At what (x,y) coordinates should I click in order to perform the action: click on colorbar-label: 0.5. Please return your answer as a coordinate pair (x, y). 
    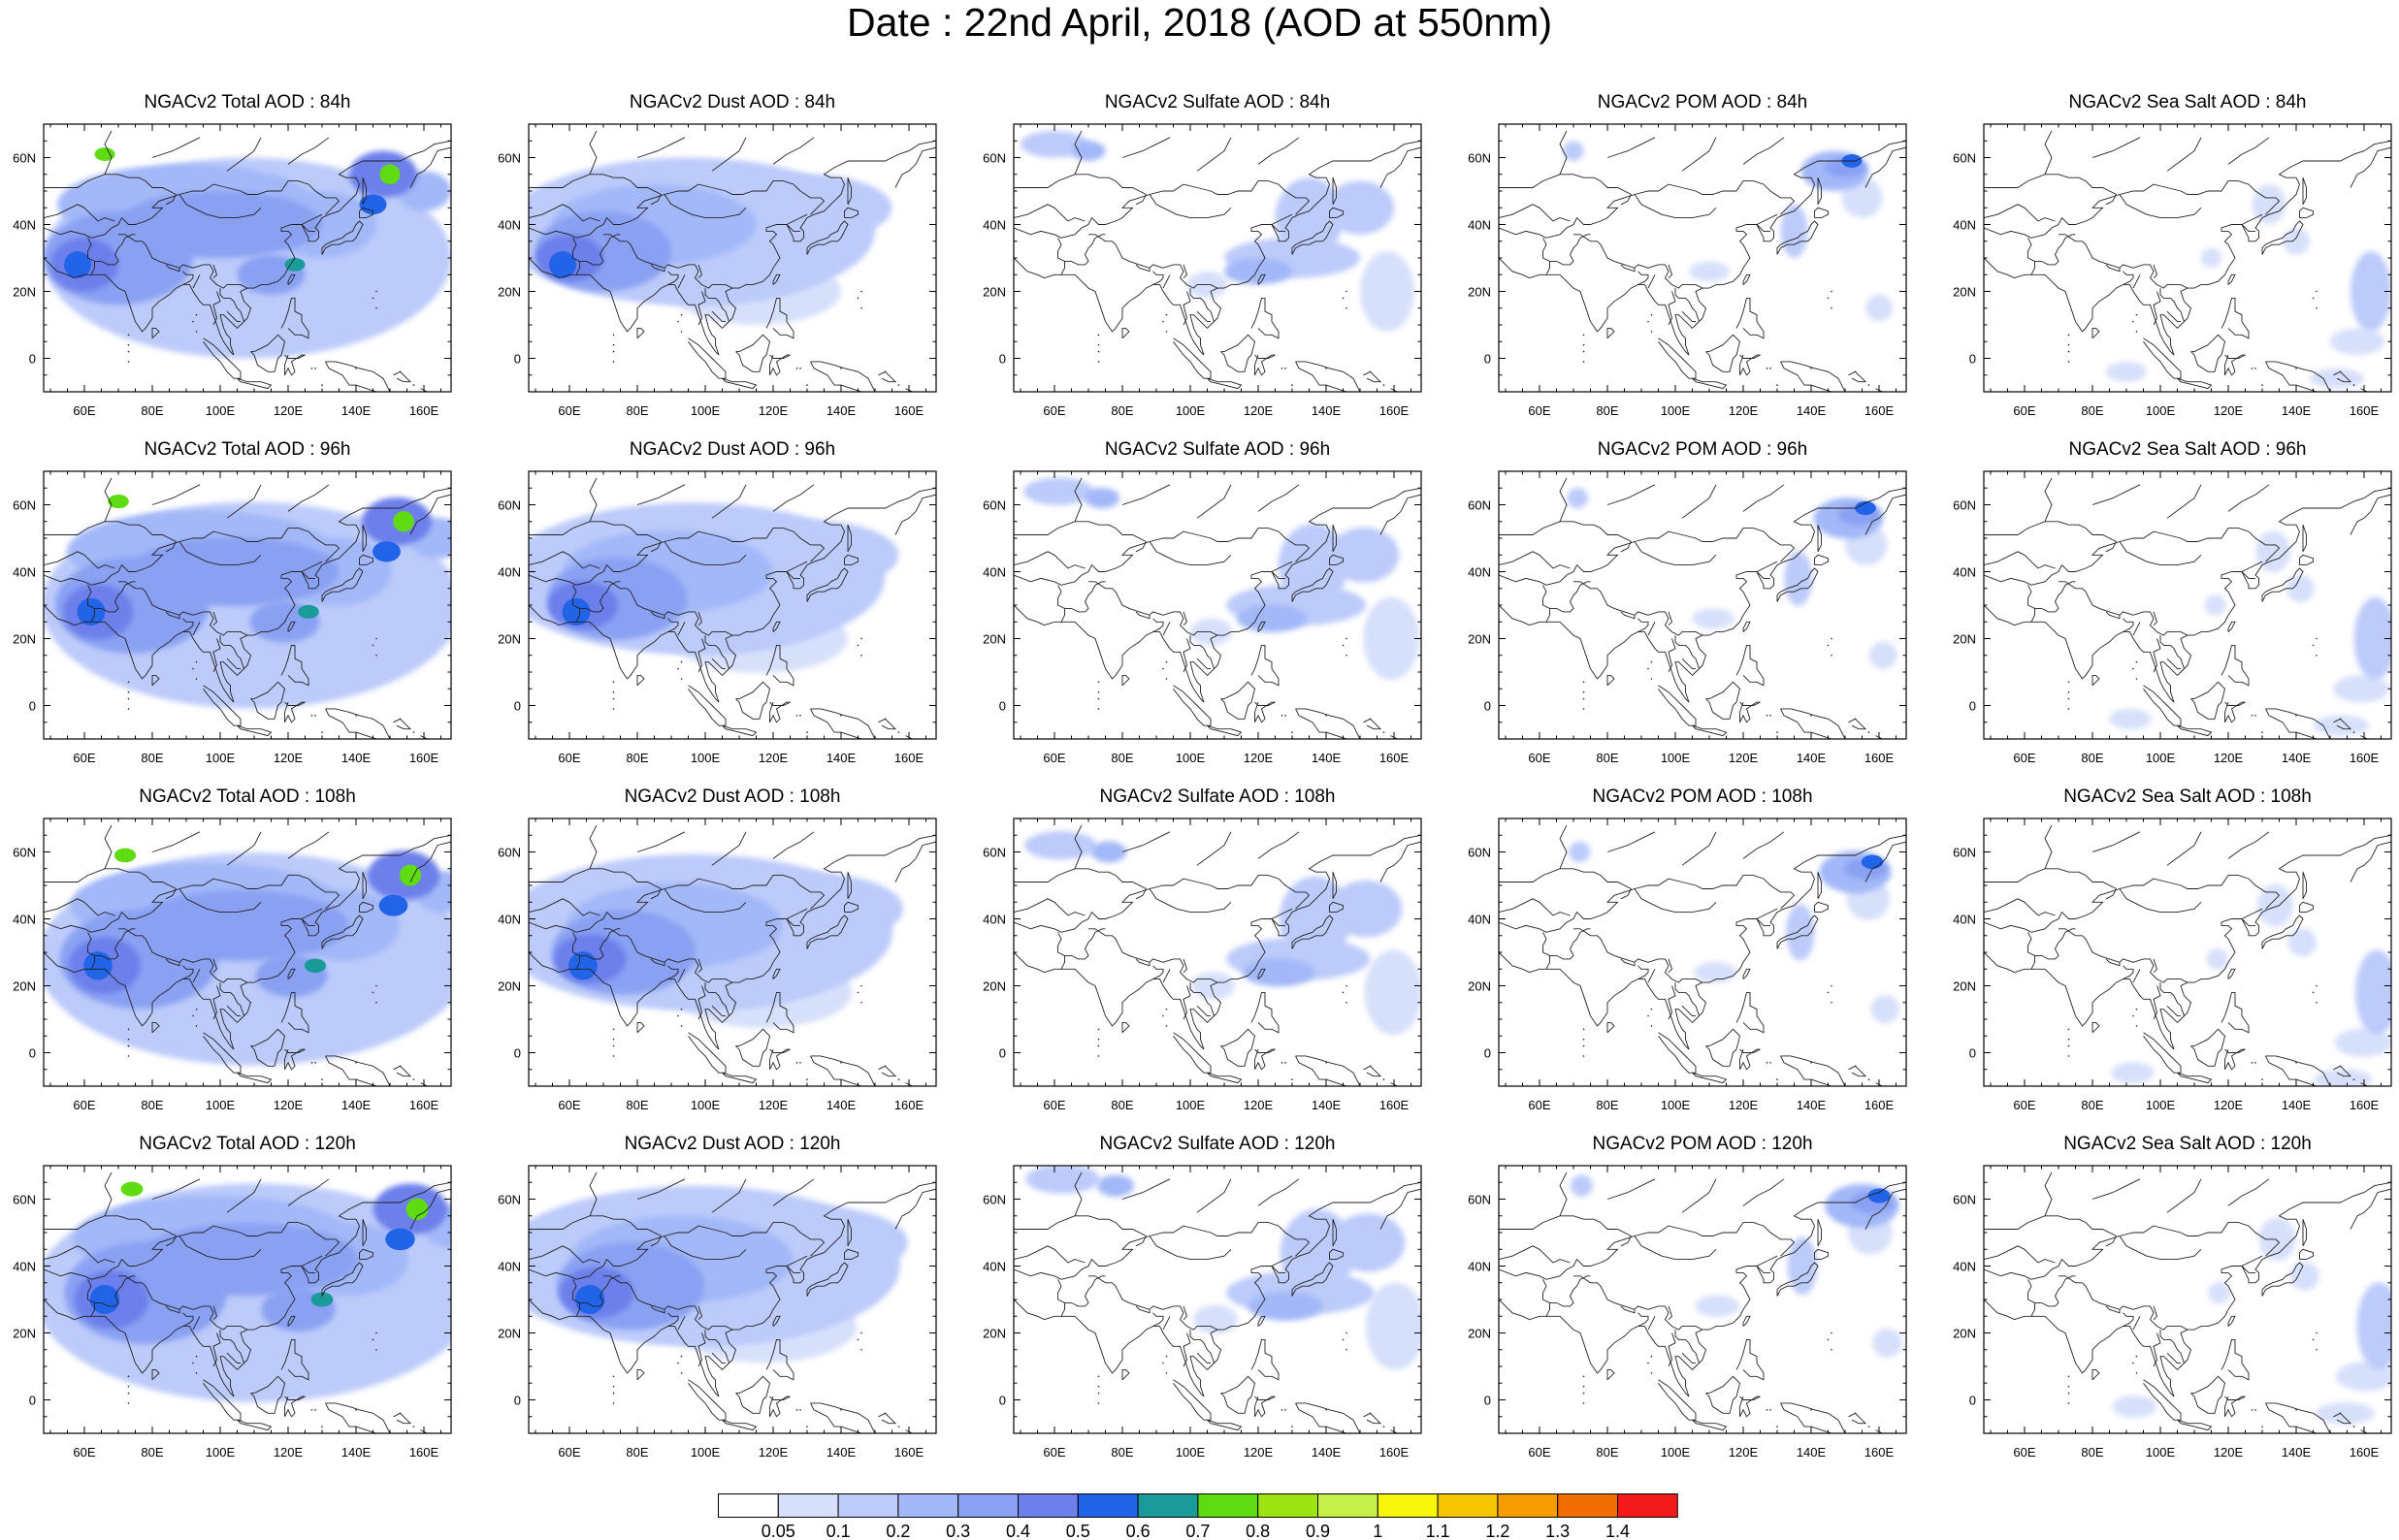
    Looking at the image, I should click on (1078, 1531).